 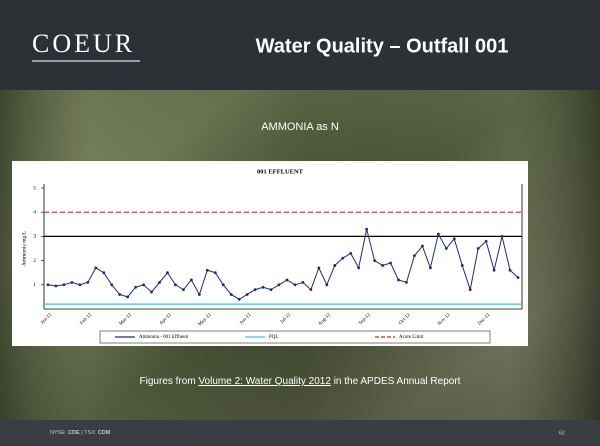 I want to click on footer-tickers: NYSE: CDE | TSX: CDM, so click(x=80, y=433).